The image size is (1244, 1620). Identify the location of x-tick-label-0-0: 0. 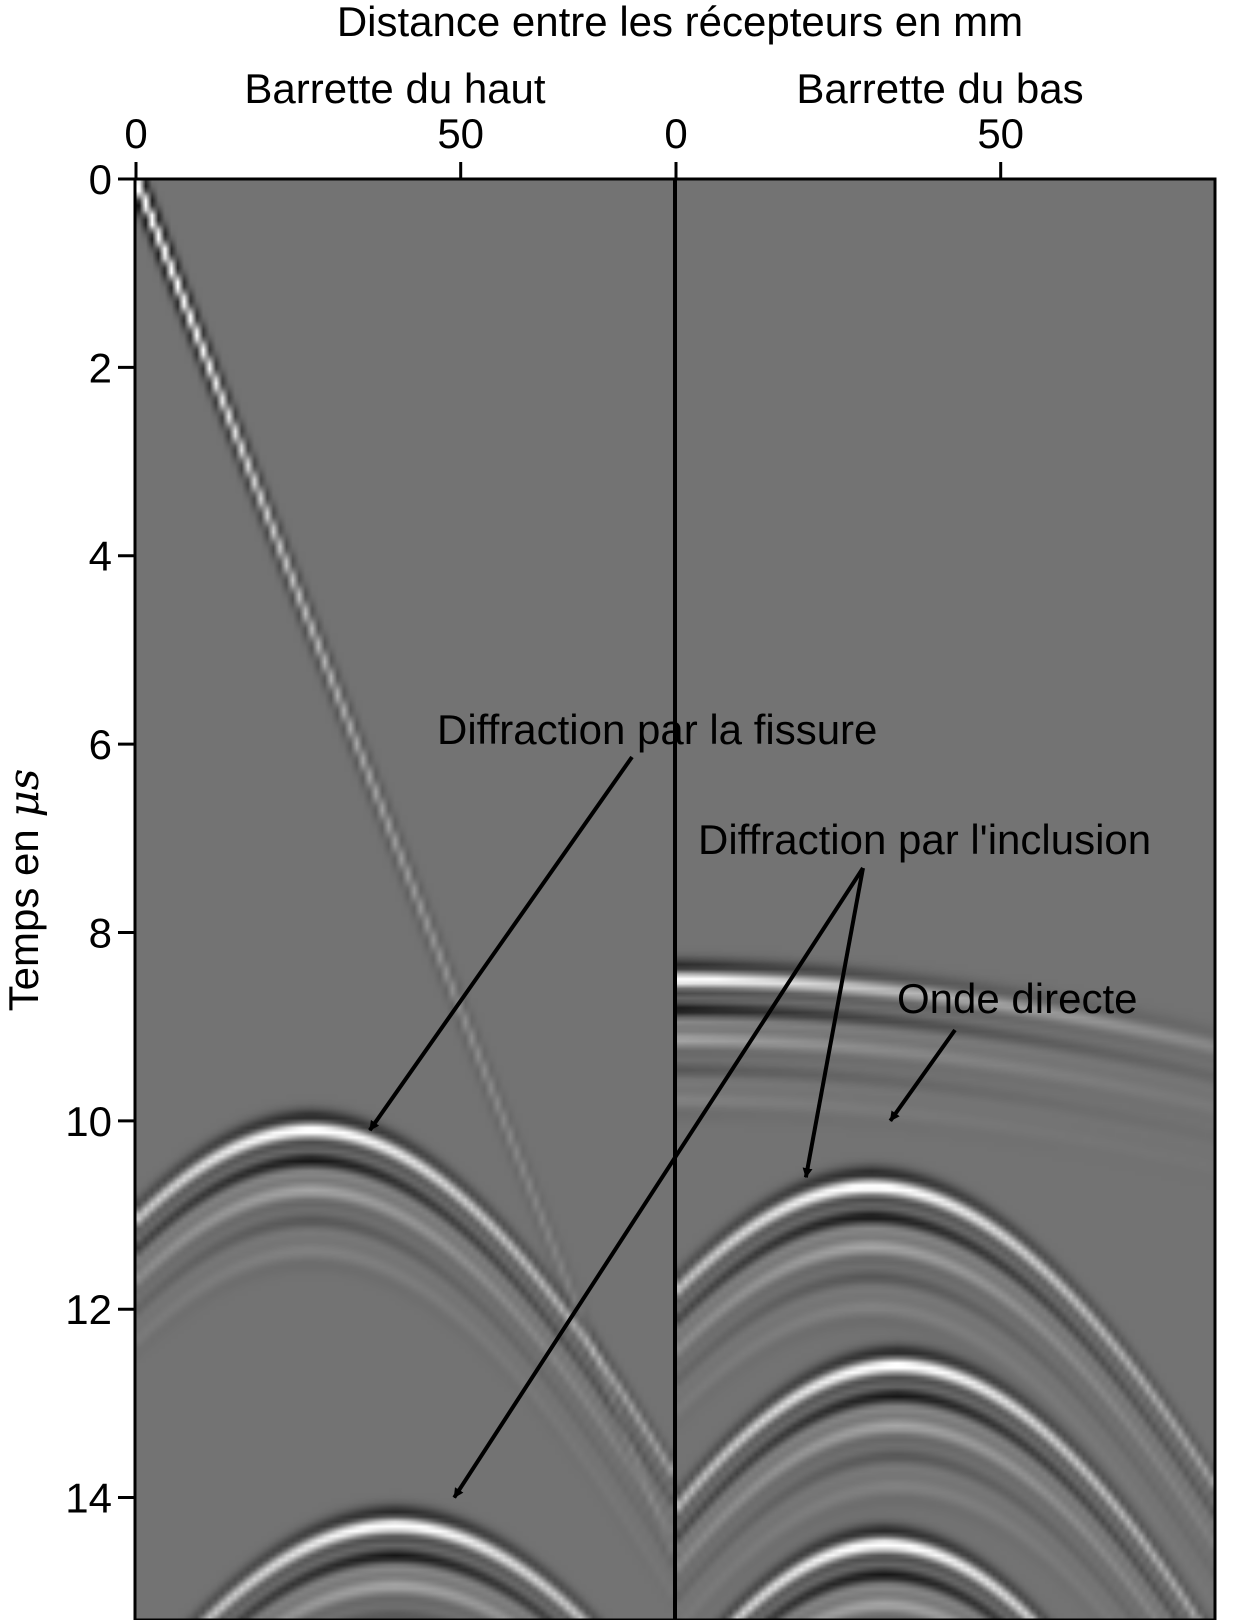
(135, 133).